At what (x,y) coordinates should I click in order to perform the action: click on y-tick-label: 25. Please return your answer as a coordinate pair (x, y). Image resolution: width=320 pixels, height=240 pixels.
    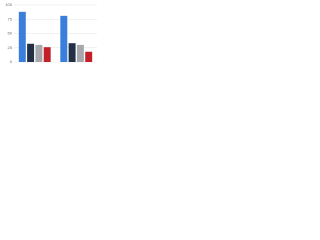
    Looking at the image, I should click on (10, 47).